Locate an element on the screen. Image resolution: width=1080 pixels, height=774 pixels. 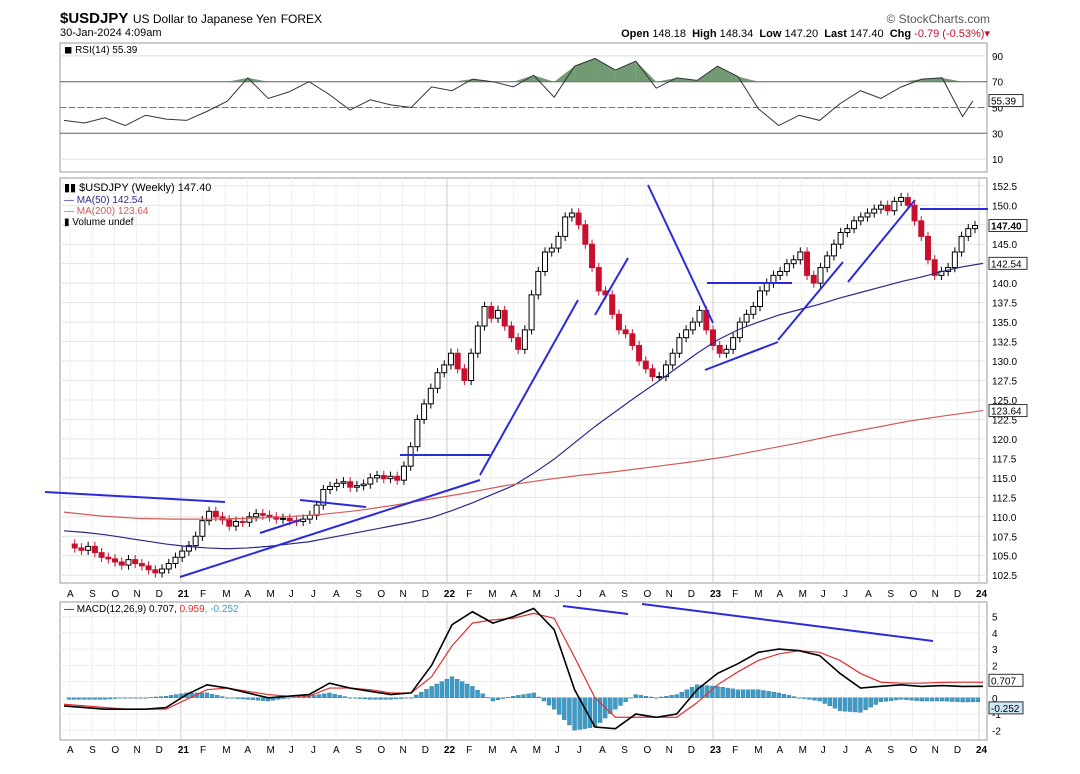
price-x-label: 24 is located at coordinates (982, 594).